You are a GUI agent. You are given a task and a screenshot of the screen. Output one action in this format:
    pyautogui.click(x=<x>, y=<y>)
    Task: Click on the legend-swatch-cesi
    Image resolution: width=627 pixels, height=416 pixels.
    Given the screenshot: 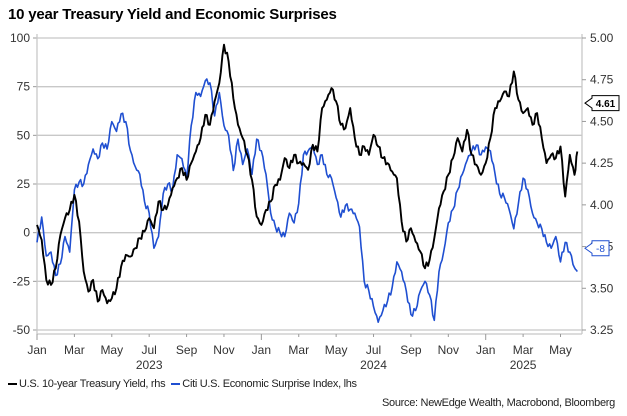 What is the action you would take?
    pyautogui.click(x=176, y=384)
    